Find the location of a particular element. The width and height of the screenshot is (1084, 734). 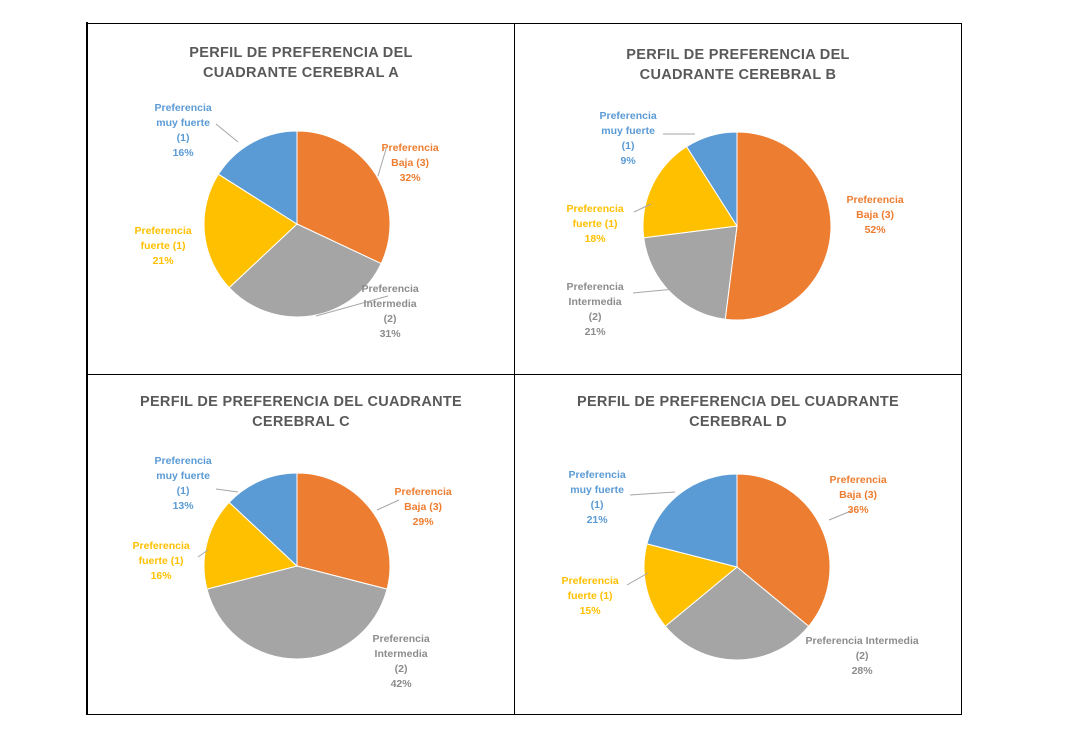

data-label-line: 16% is located at coordinates (161, 576).